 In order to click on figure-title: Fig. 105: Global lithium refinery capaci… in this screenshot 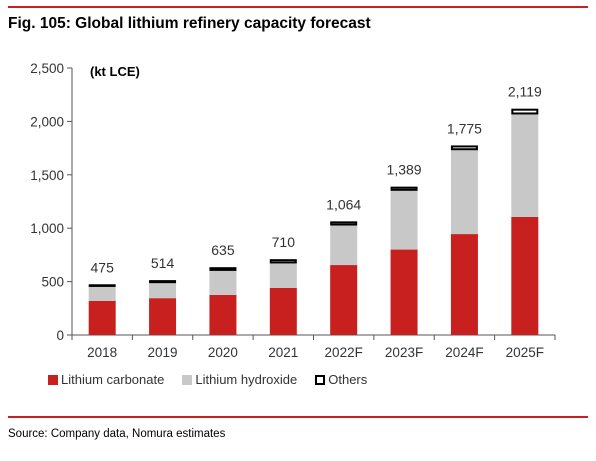, I will do `click(189, 23)`.